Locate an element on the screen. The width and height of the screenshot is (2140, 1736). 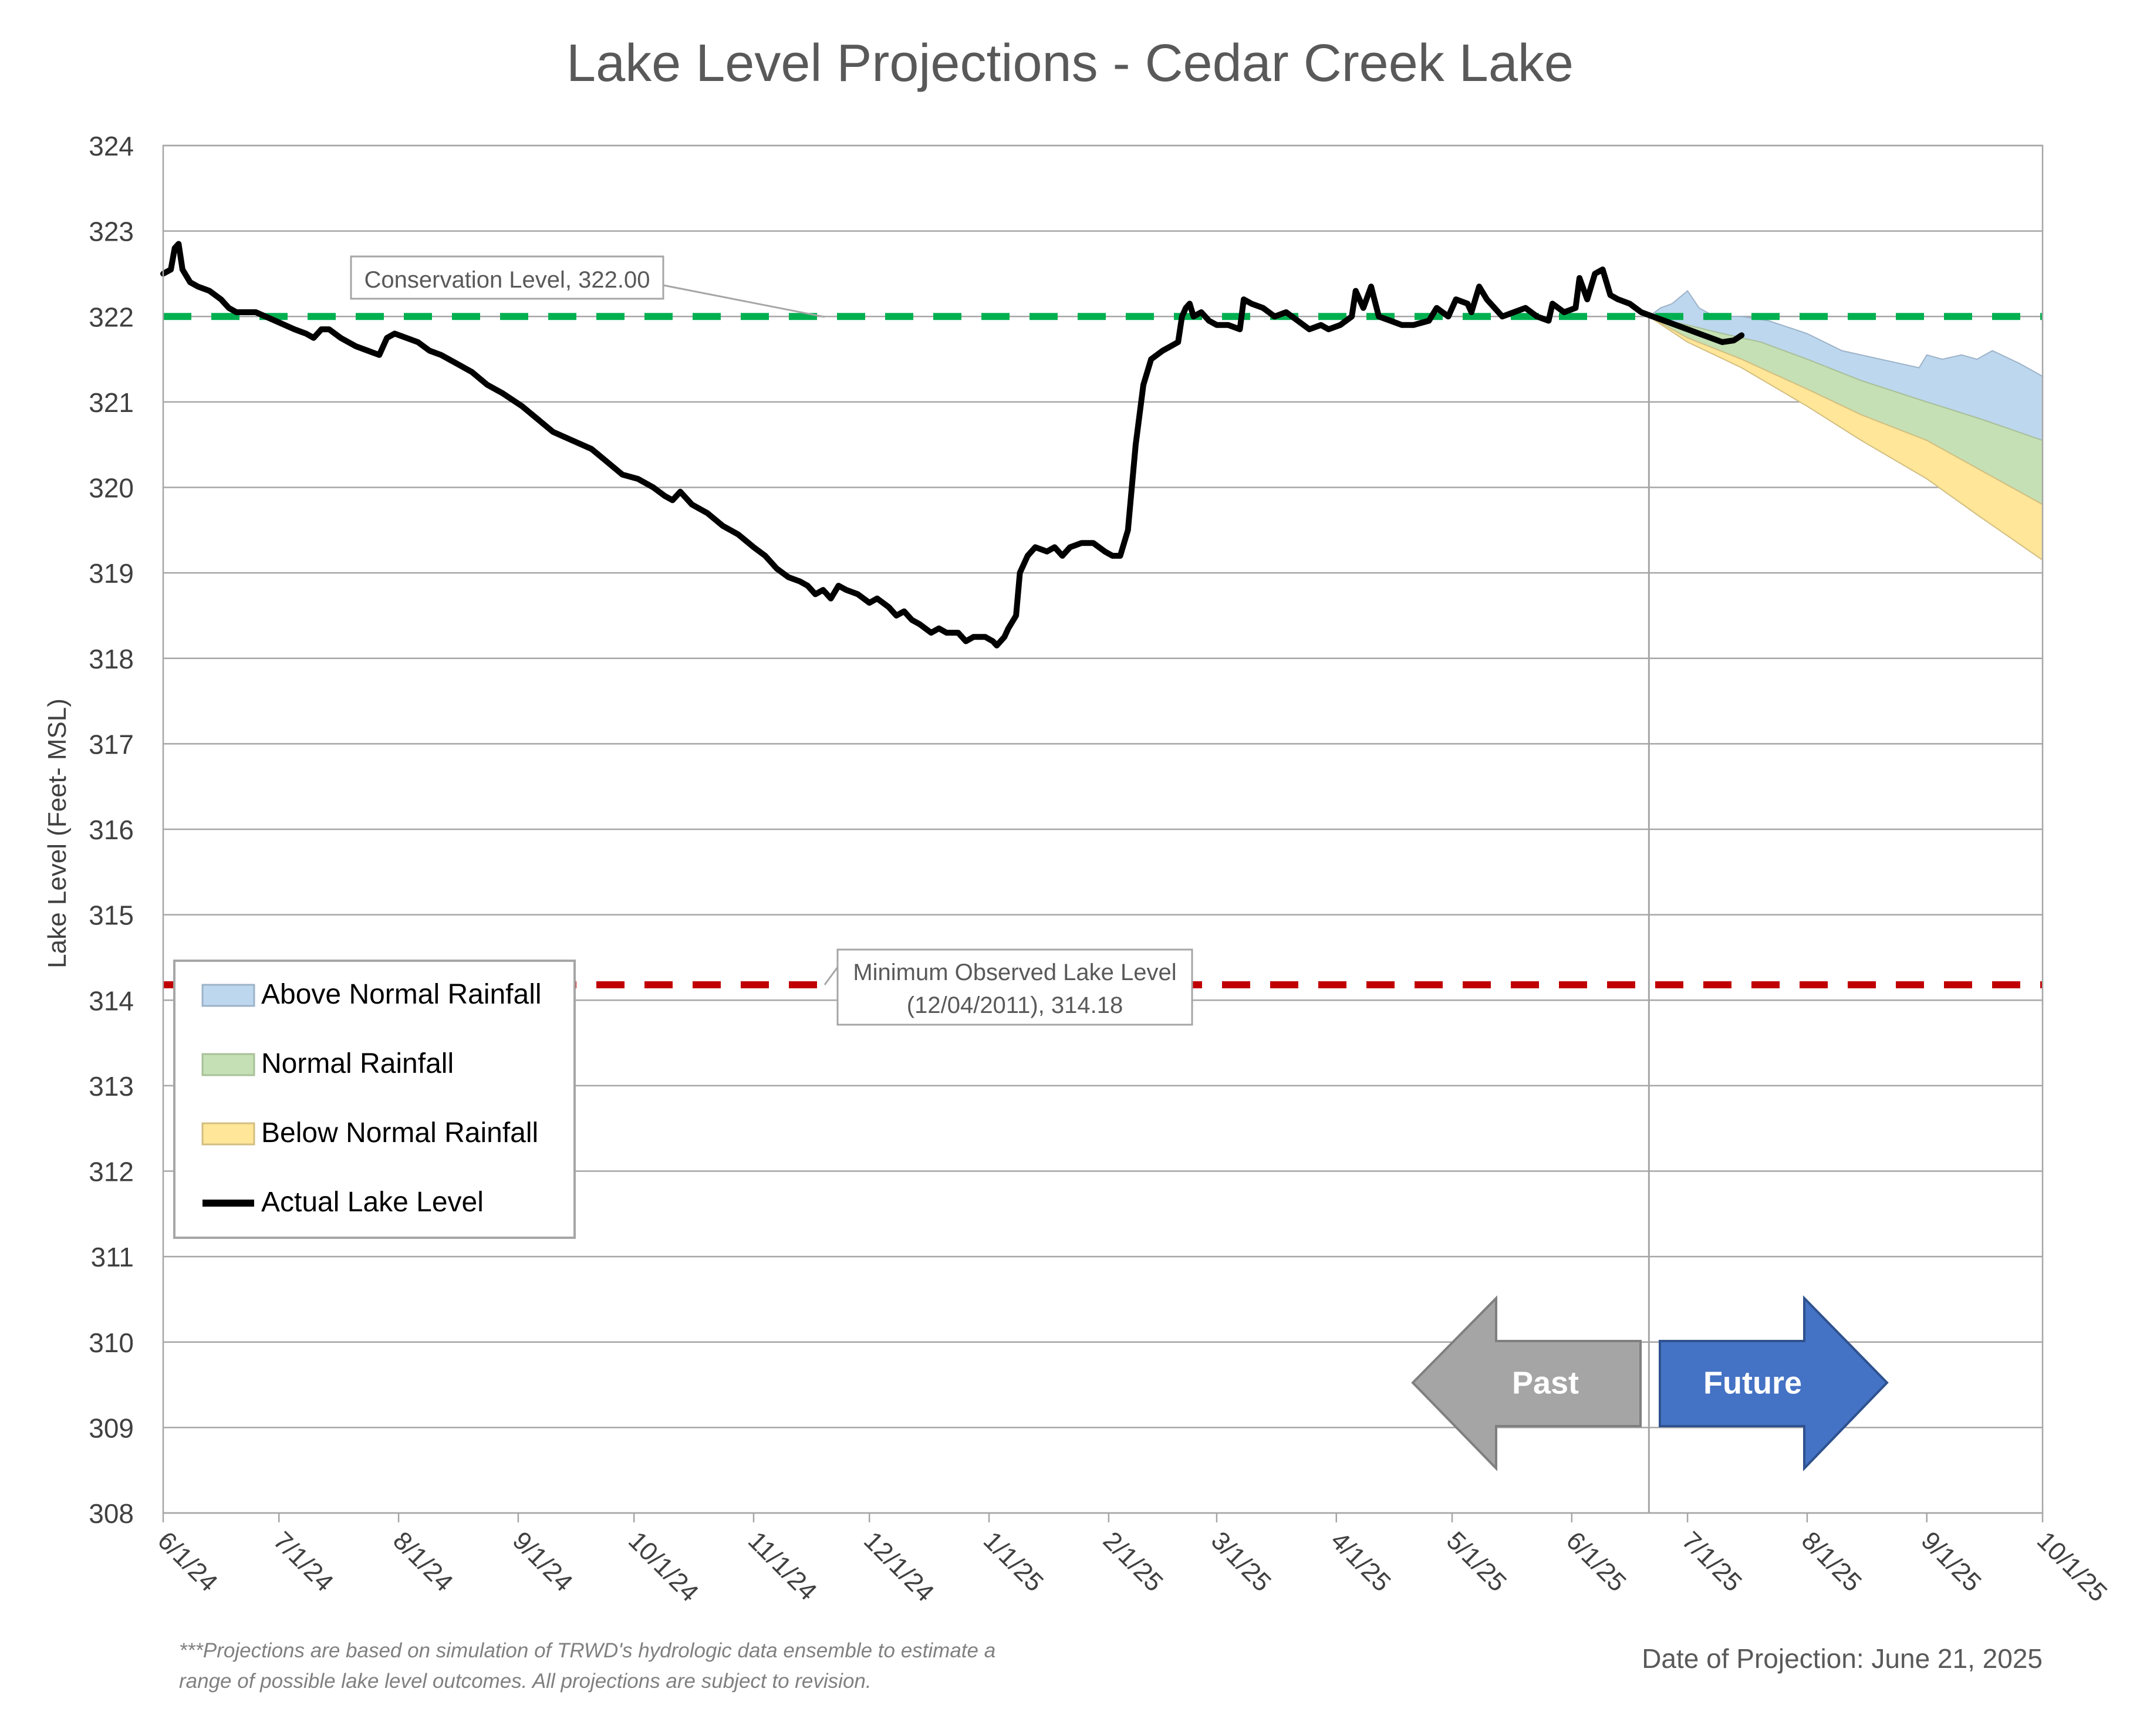
conservation-callout: Conservation Level, 322.00 is located at coordinates (587, 286).